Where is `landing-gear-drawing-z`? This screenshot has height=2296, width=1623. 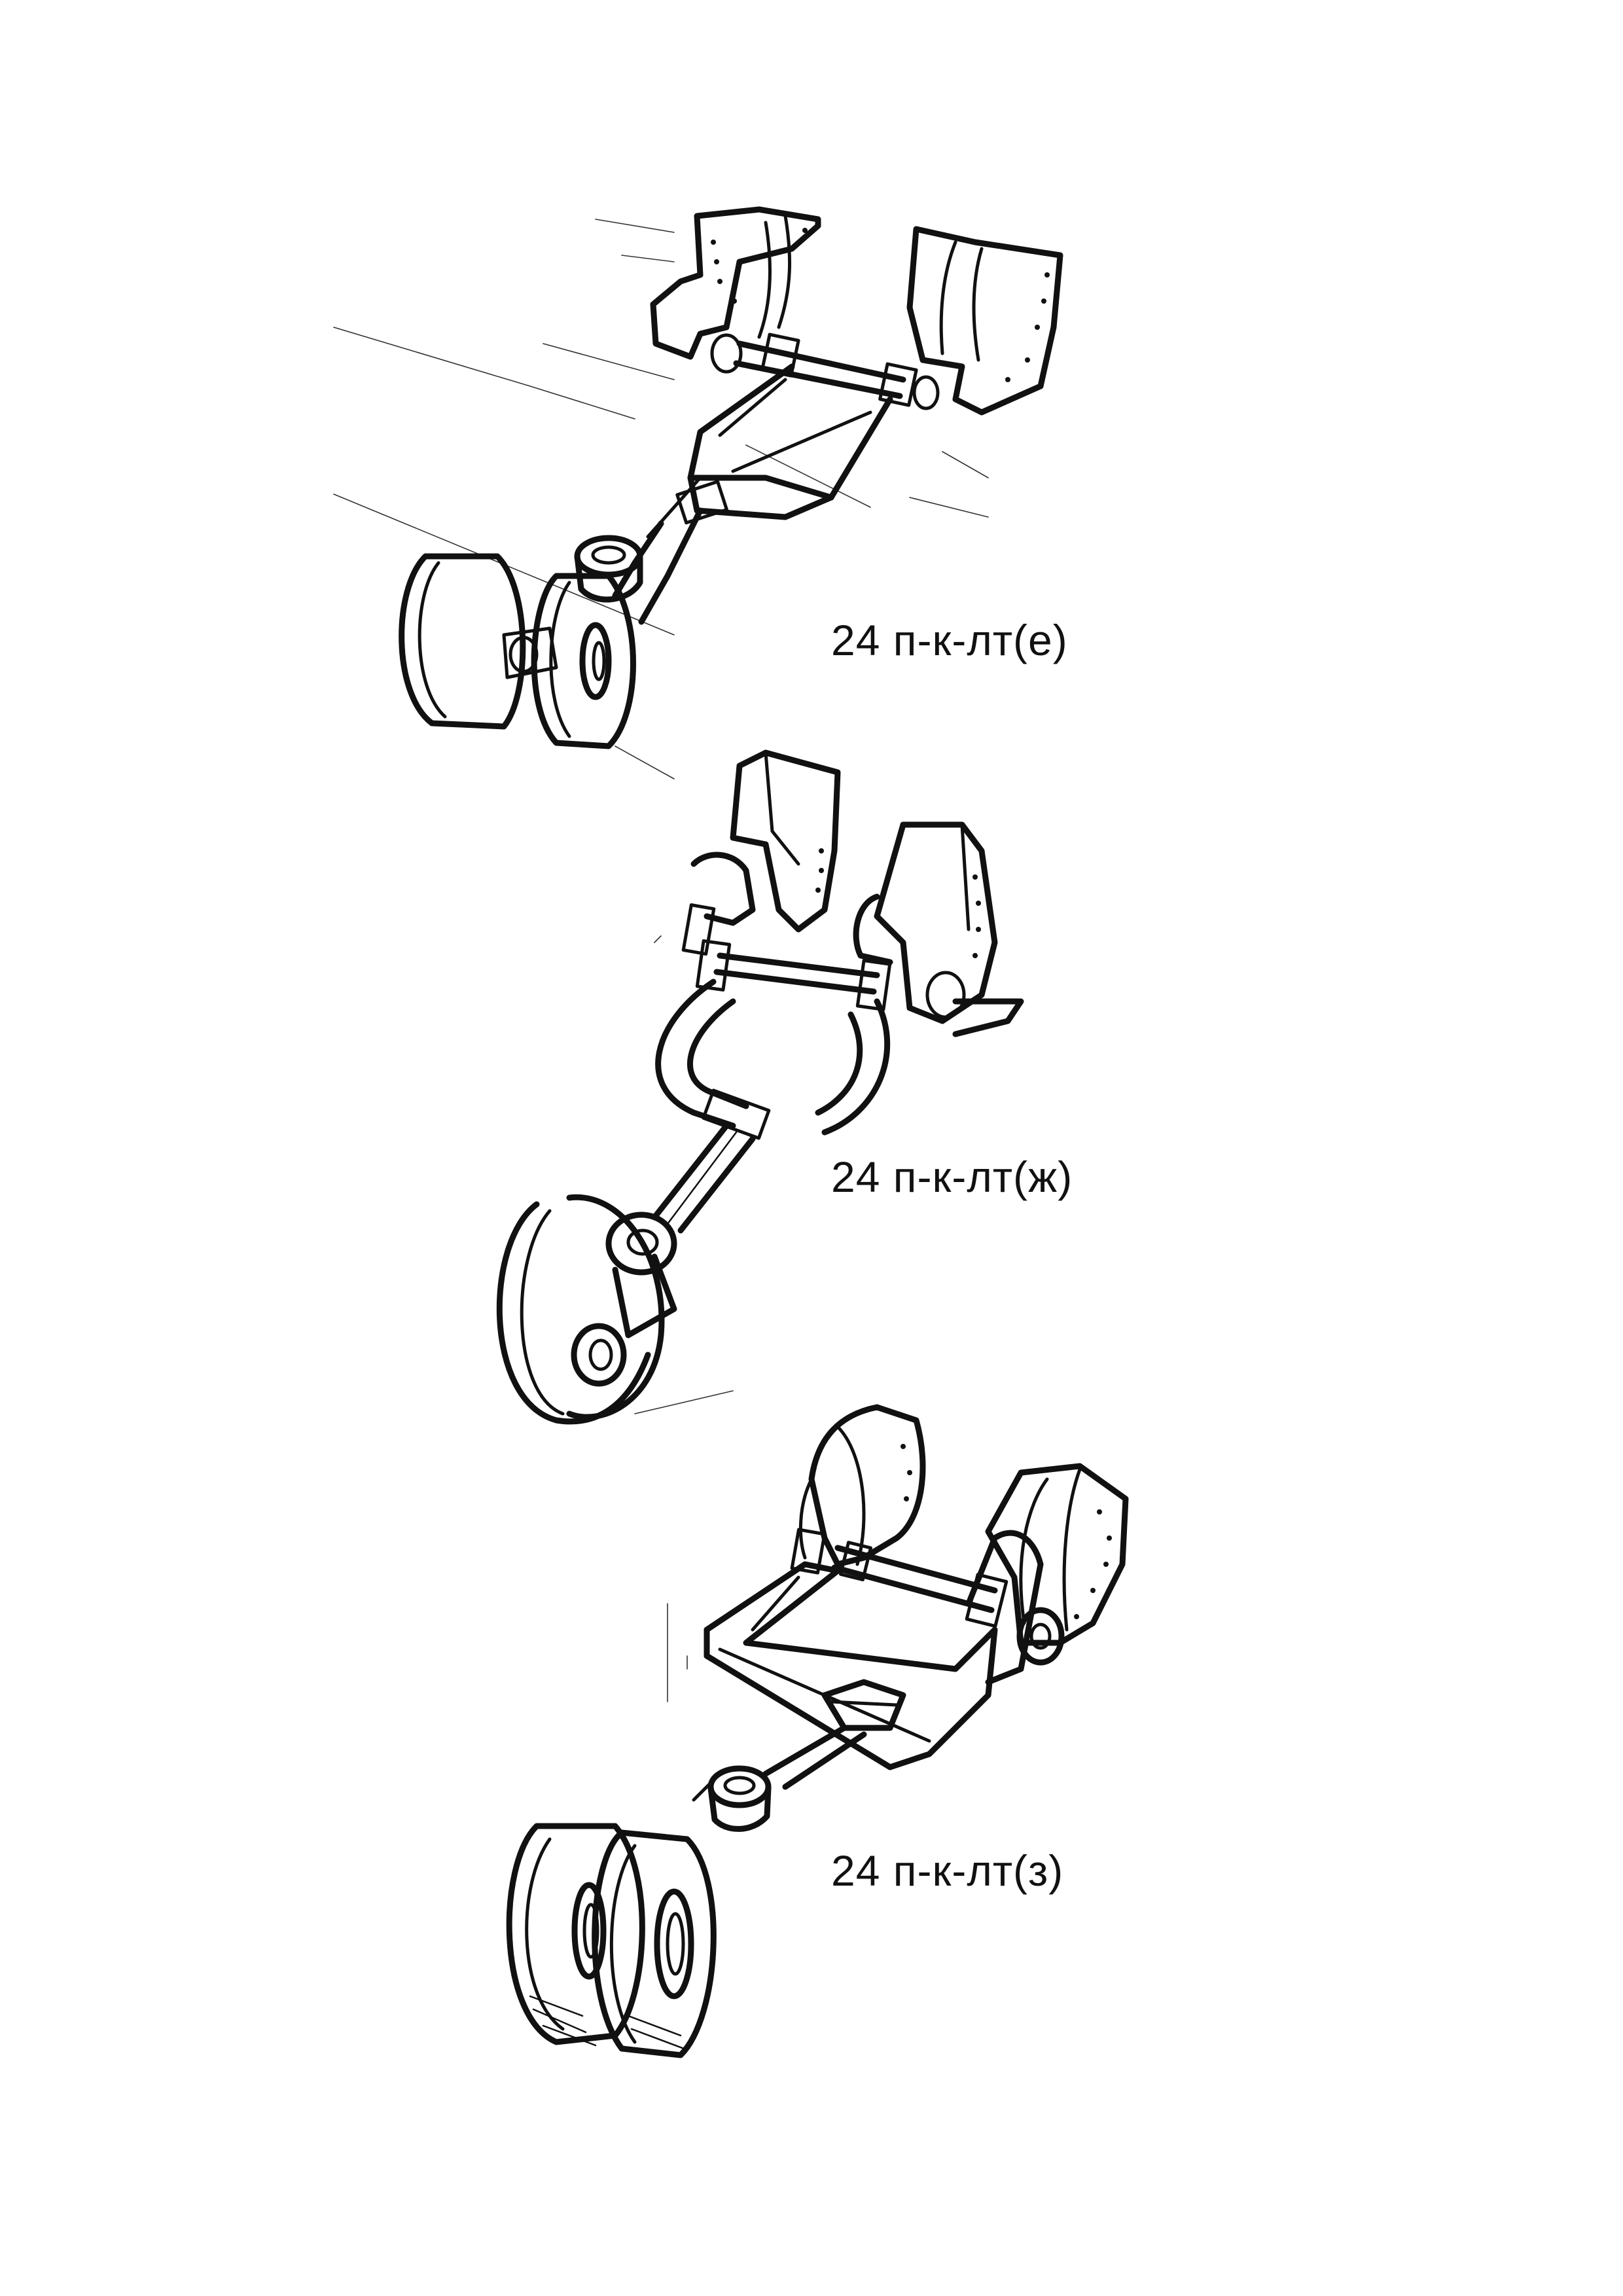 landing-gear-drawing-z is located at coordinates (818, 1731).